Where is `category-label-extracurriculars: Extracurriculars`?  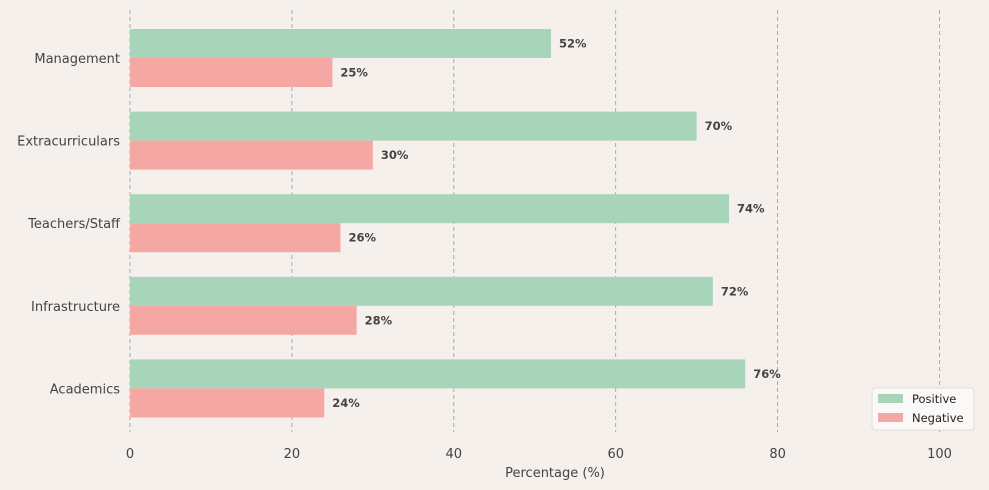 category-label-extracurriculars: Extracurriculars is located at coordinates (68, 142).